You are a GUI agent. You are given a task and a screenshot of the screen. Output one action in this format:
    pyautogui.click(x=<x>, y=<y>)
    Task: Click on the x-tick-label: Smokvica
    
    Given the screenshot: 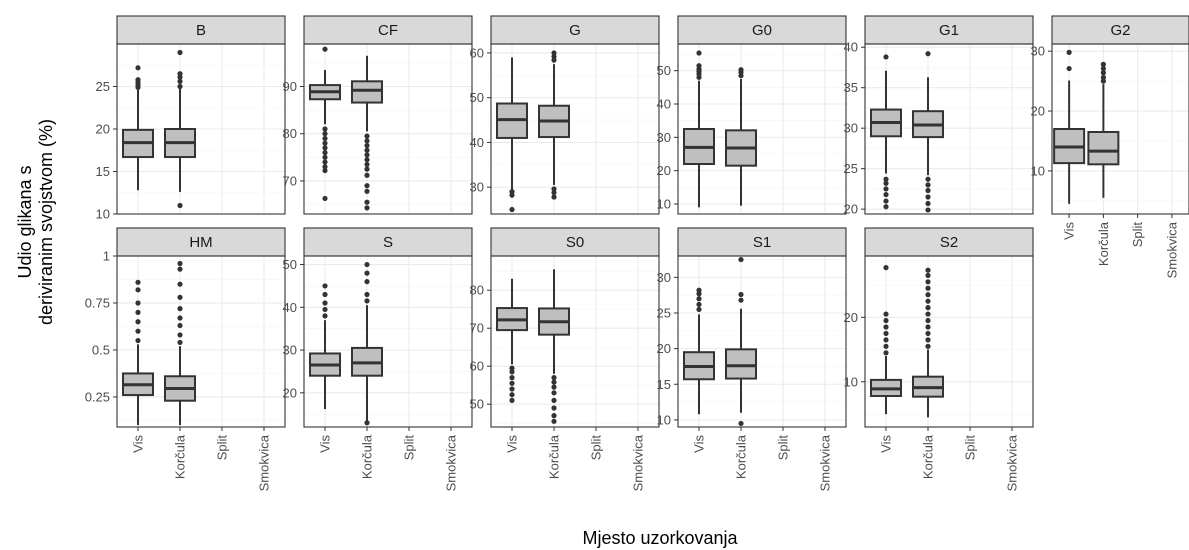 What is the action you would take?
    pyautogui.click(x=1012, y=462)
    